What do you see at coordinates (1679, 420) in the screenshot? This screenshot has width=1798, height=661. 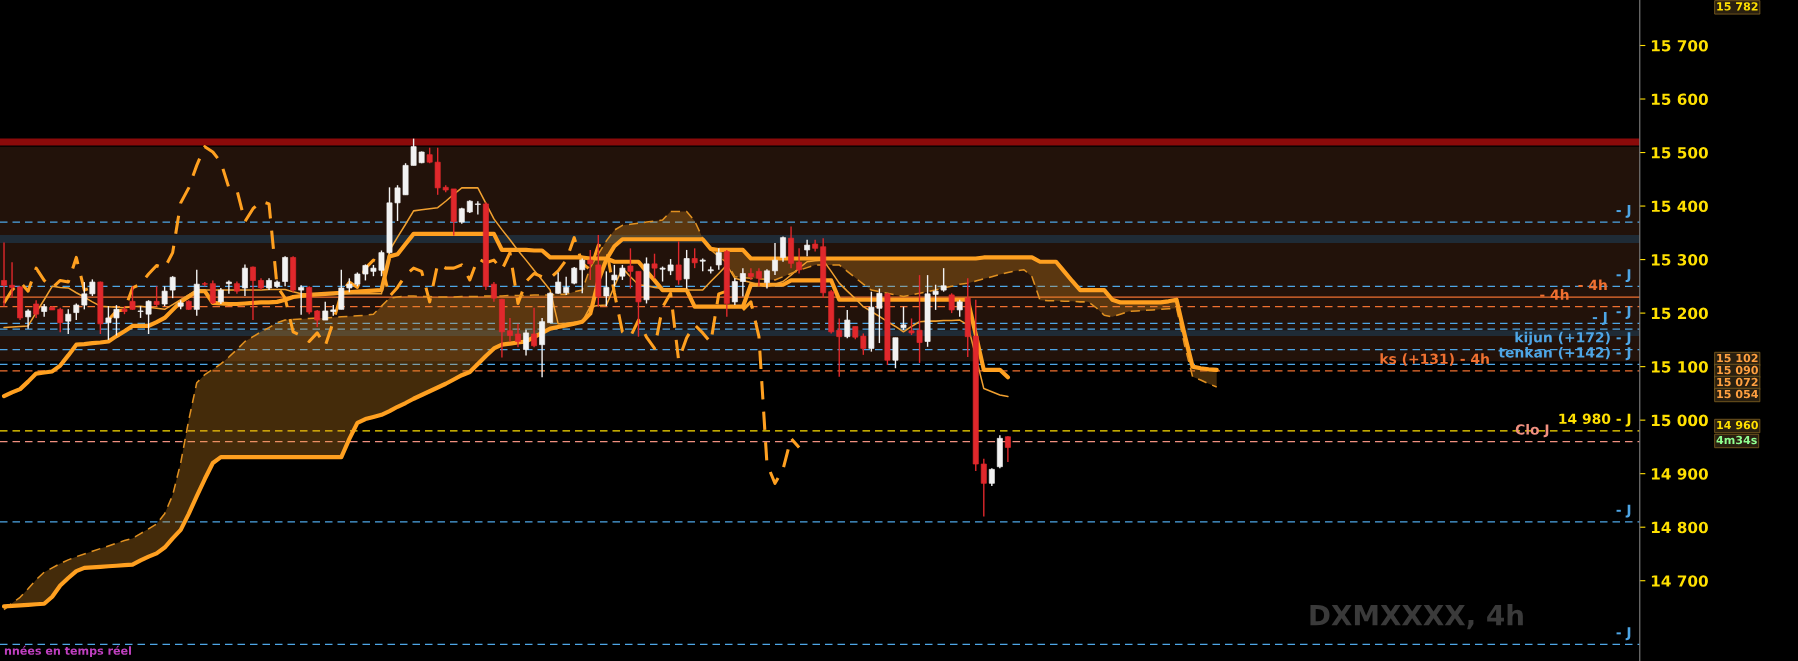 I see `y-tick-label: 15 000` at bounding box center [1679, 420].